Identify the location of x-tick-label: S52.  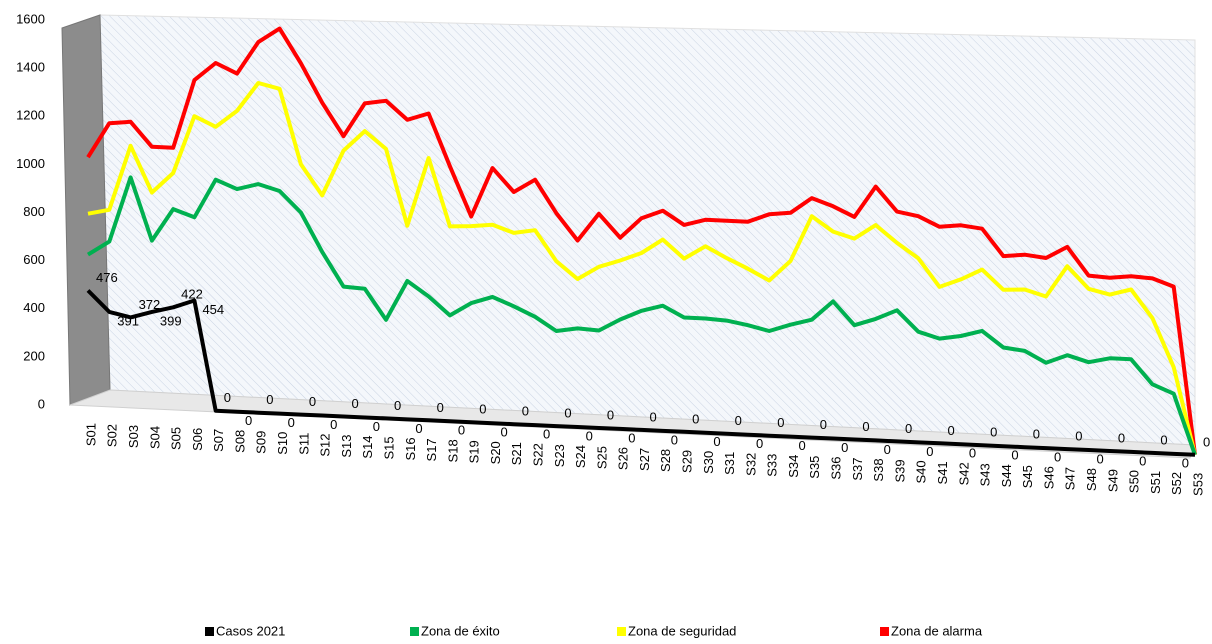
(1176, 483).